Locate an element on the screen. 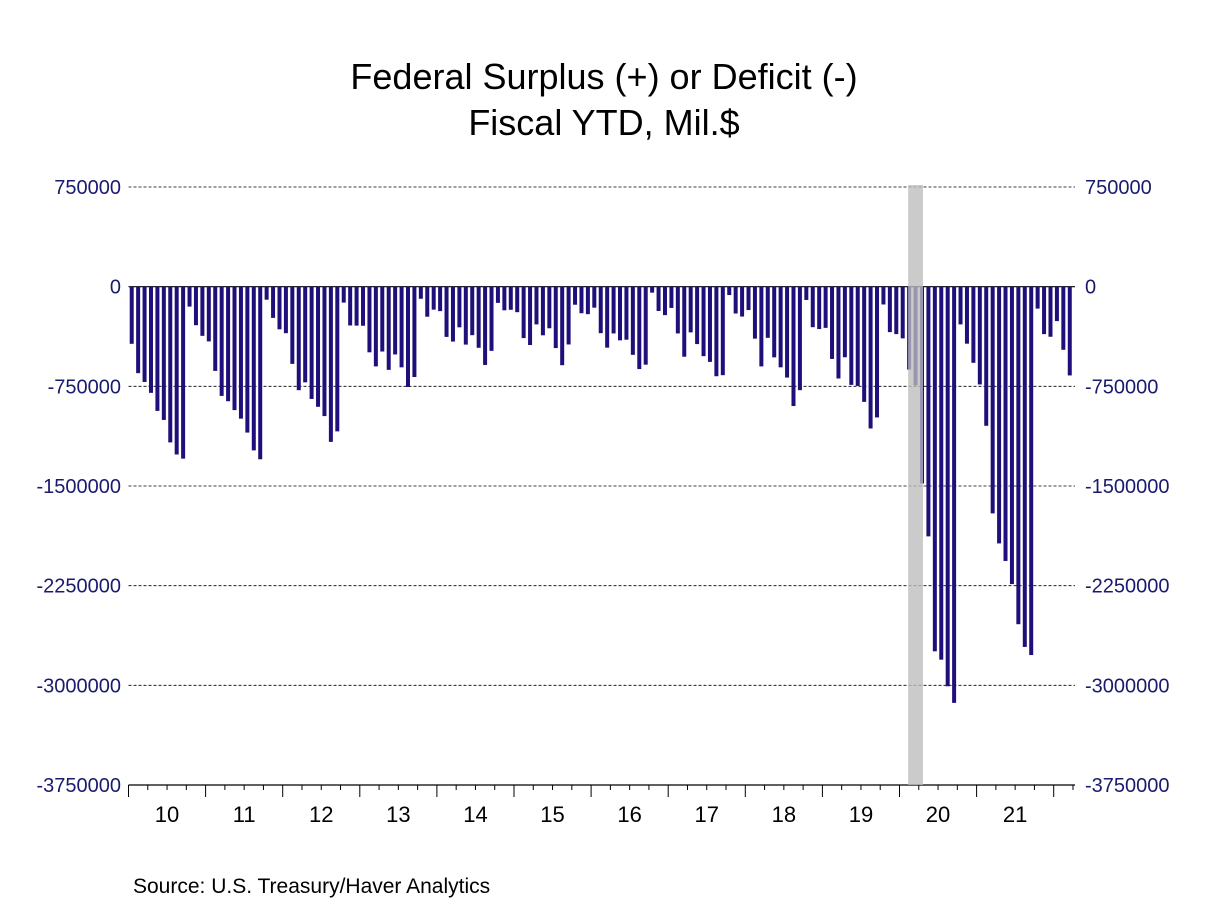 The height and width of the screenshot is (906, 1208). x-tick-label: 14 is located at coordinates (475, 814).